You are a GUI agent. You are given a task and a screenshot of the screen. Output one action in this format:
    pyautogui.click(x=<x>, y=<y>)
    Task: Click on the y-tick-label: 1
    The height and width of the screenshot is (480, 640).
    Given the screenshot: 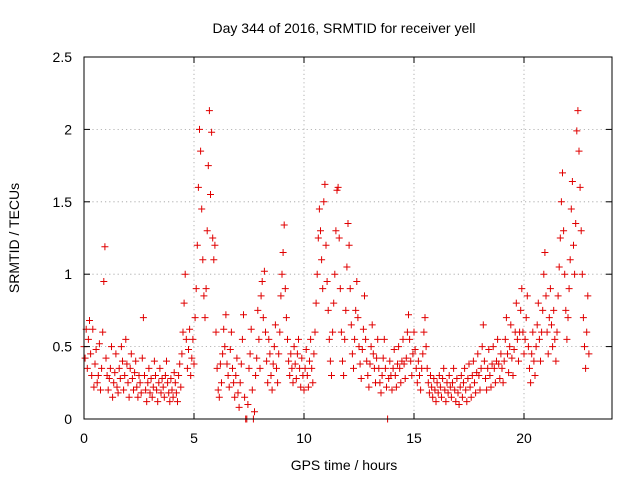 What is the action you would take?
    pyautogui.click(x=68, y=274)
    